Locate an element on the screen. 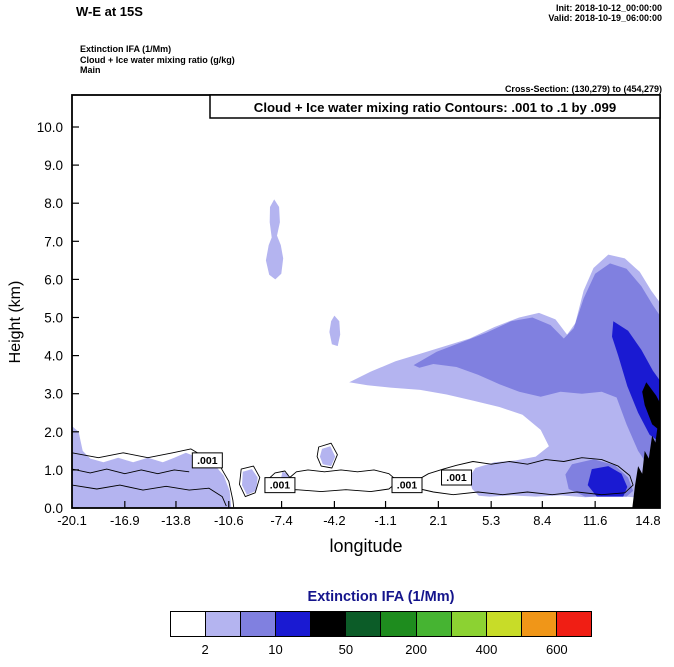  y-tick-label: 10.0 is located at coordinates (50, 127).